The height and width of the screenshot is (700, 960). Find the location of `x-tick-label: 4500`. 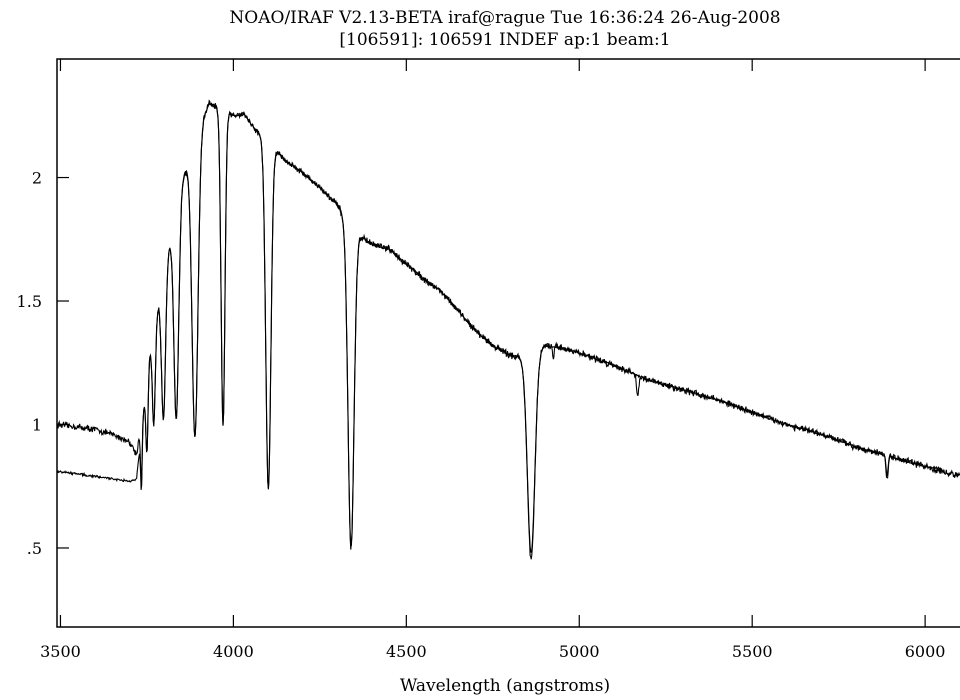

x-tick-label: 4500 is located at coordinates (406, 651).